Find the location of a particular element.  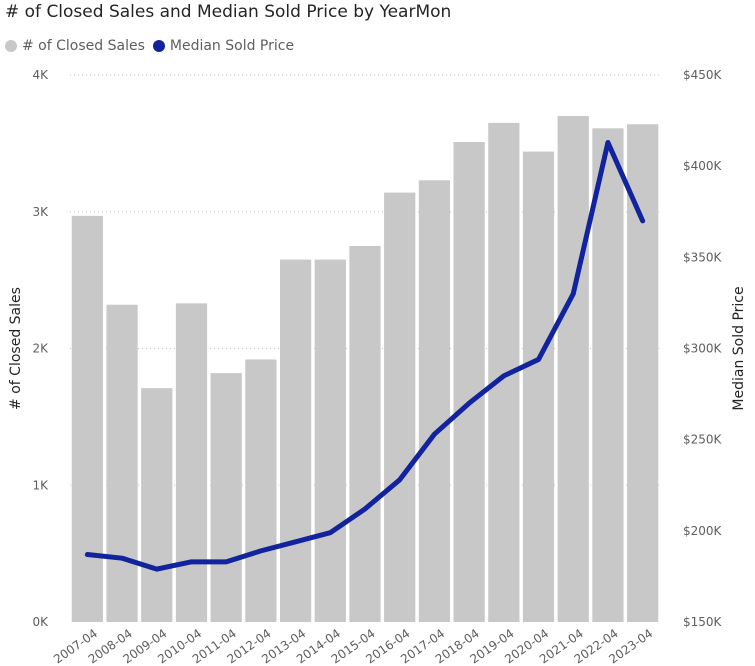

y-left-tick-label: 3K is located at coordinates (40, 212).